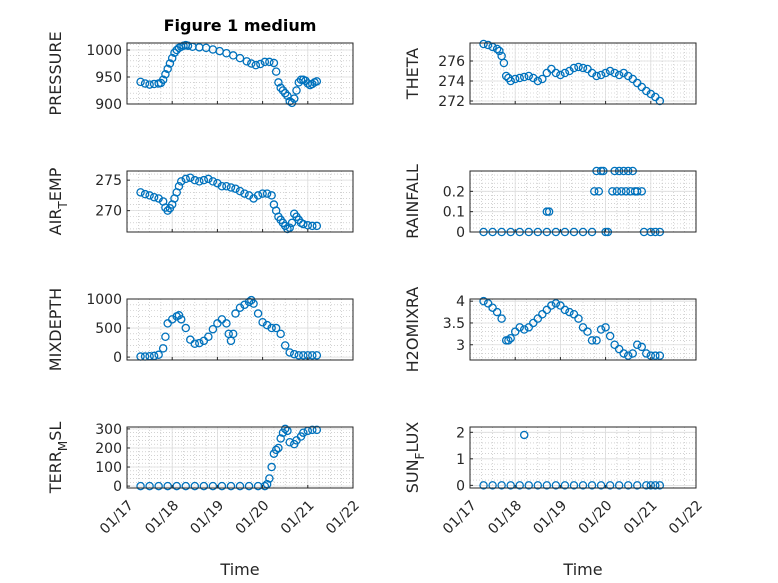 This screenshot has width=778, height=583. I want to click on x-tick-label: 01/18, so click(162, 518).